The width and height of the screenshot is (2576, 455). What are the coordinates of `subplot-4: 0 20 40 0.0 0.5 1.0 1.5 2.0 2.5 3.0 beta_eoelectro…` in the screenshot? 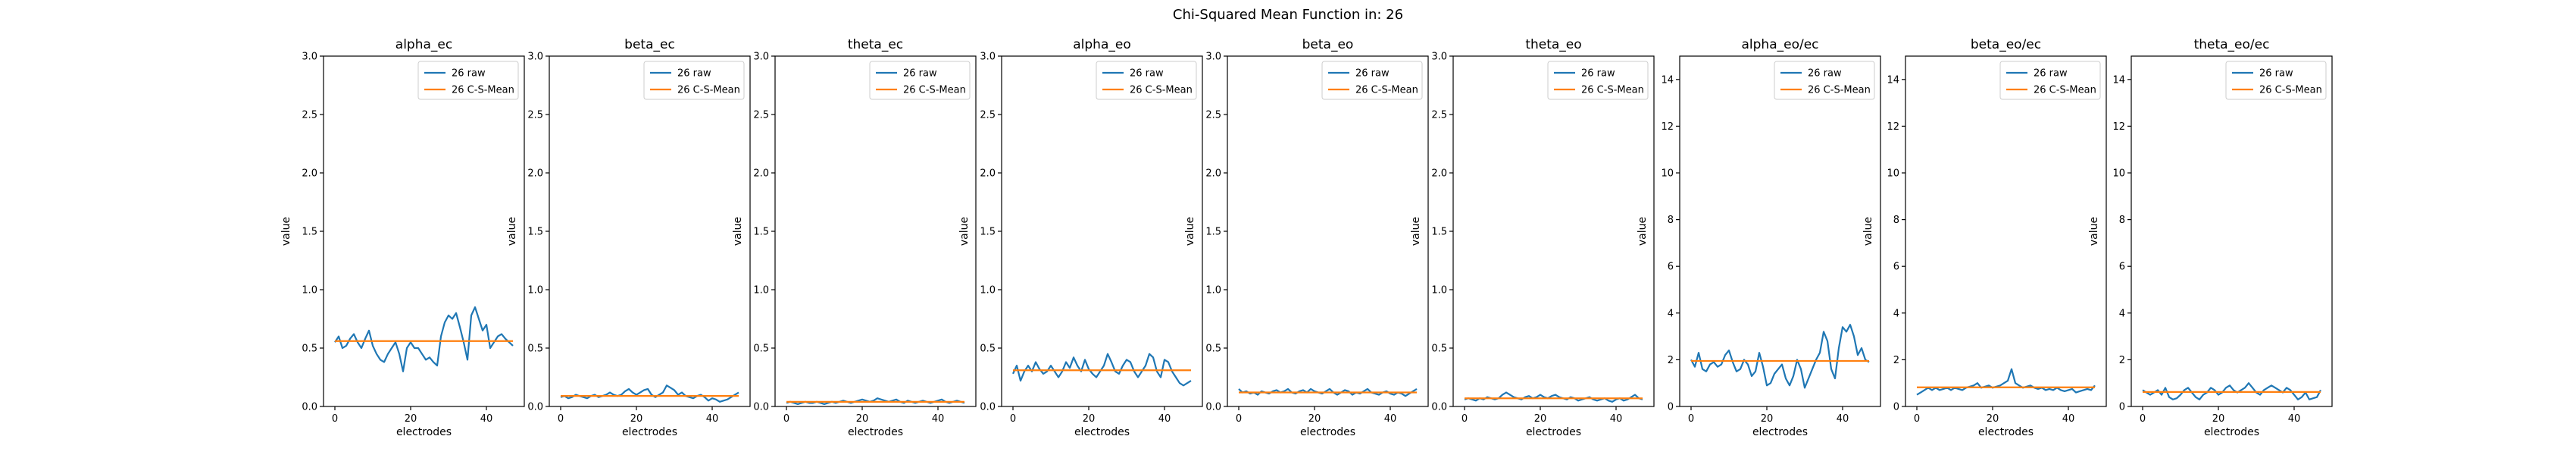 It's located at (1306, 237).